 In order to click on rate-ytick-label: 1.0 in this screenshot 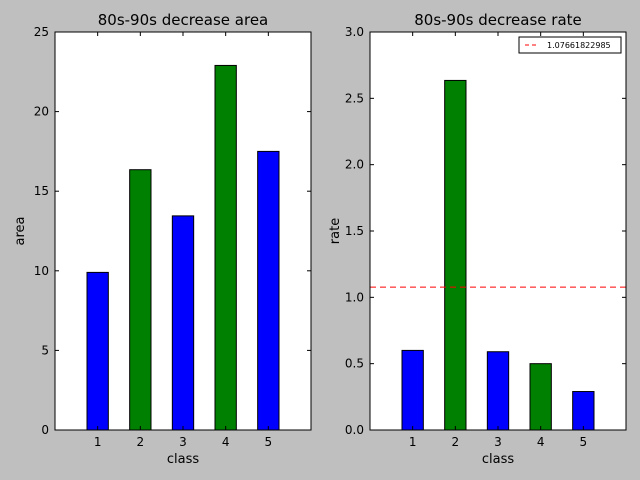, I will do `click(354, 297)`.